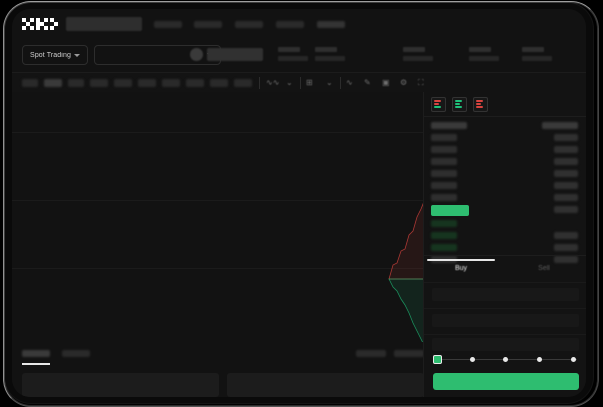 This screenshot has height=407, width=603. What do you see at coordinates (386, 82) in the screenshot?
I see `camera-snapshot-icon: ▣` at bounding box center [386, 82].